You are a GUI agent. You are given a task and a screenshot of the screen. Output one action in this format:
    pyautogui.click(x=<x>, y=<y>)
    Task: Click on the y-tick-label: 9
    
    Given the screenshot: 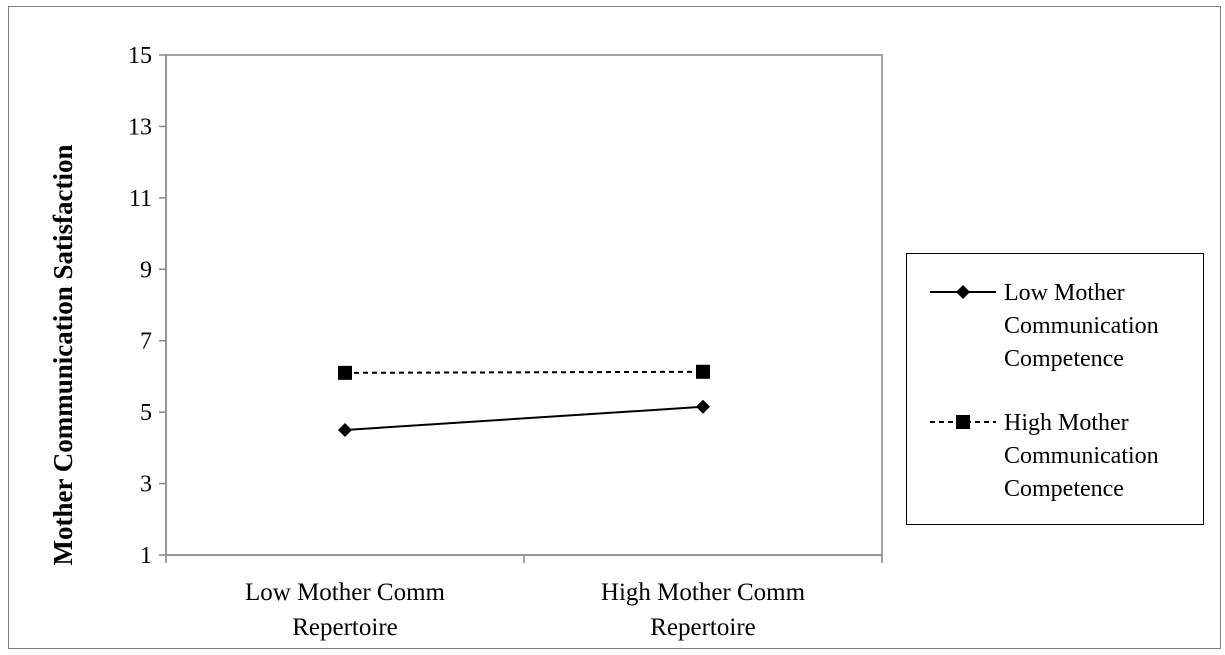 What is the action you would take?
    pyautogui.click(x=146, y=270)
    